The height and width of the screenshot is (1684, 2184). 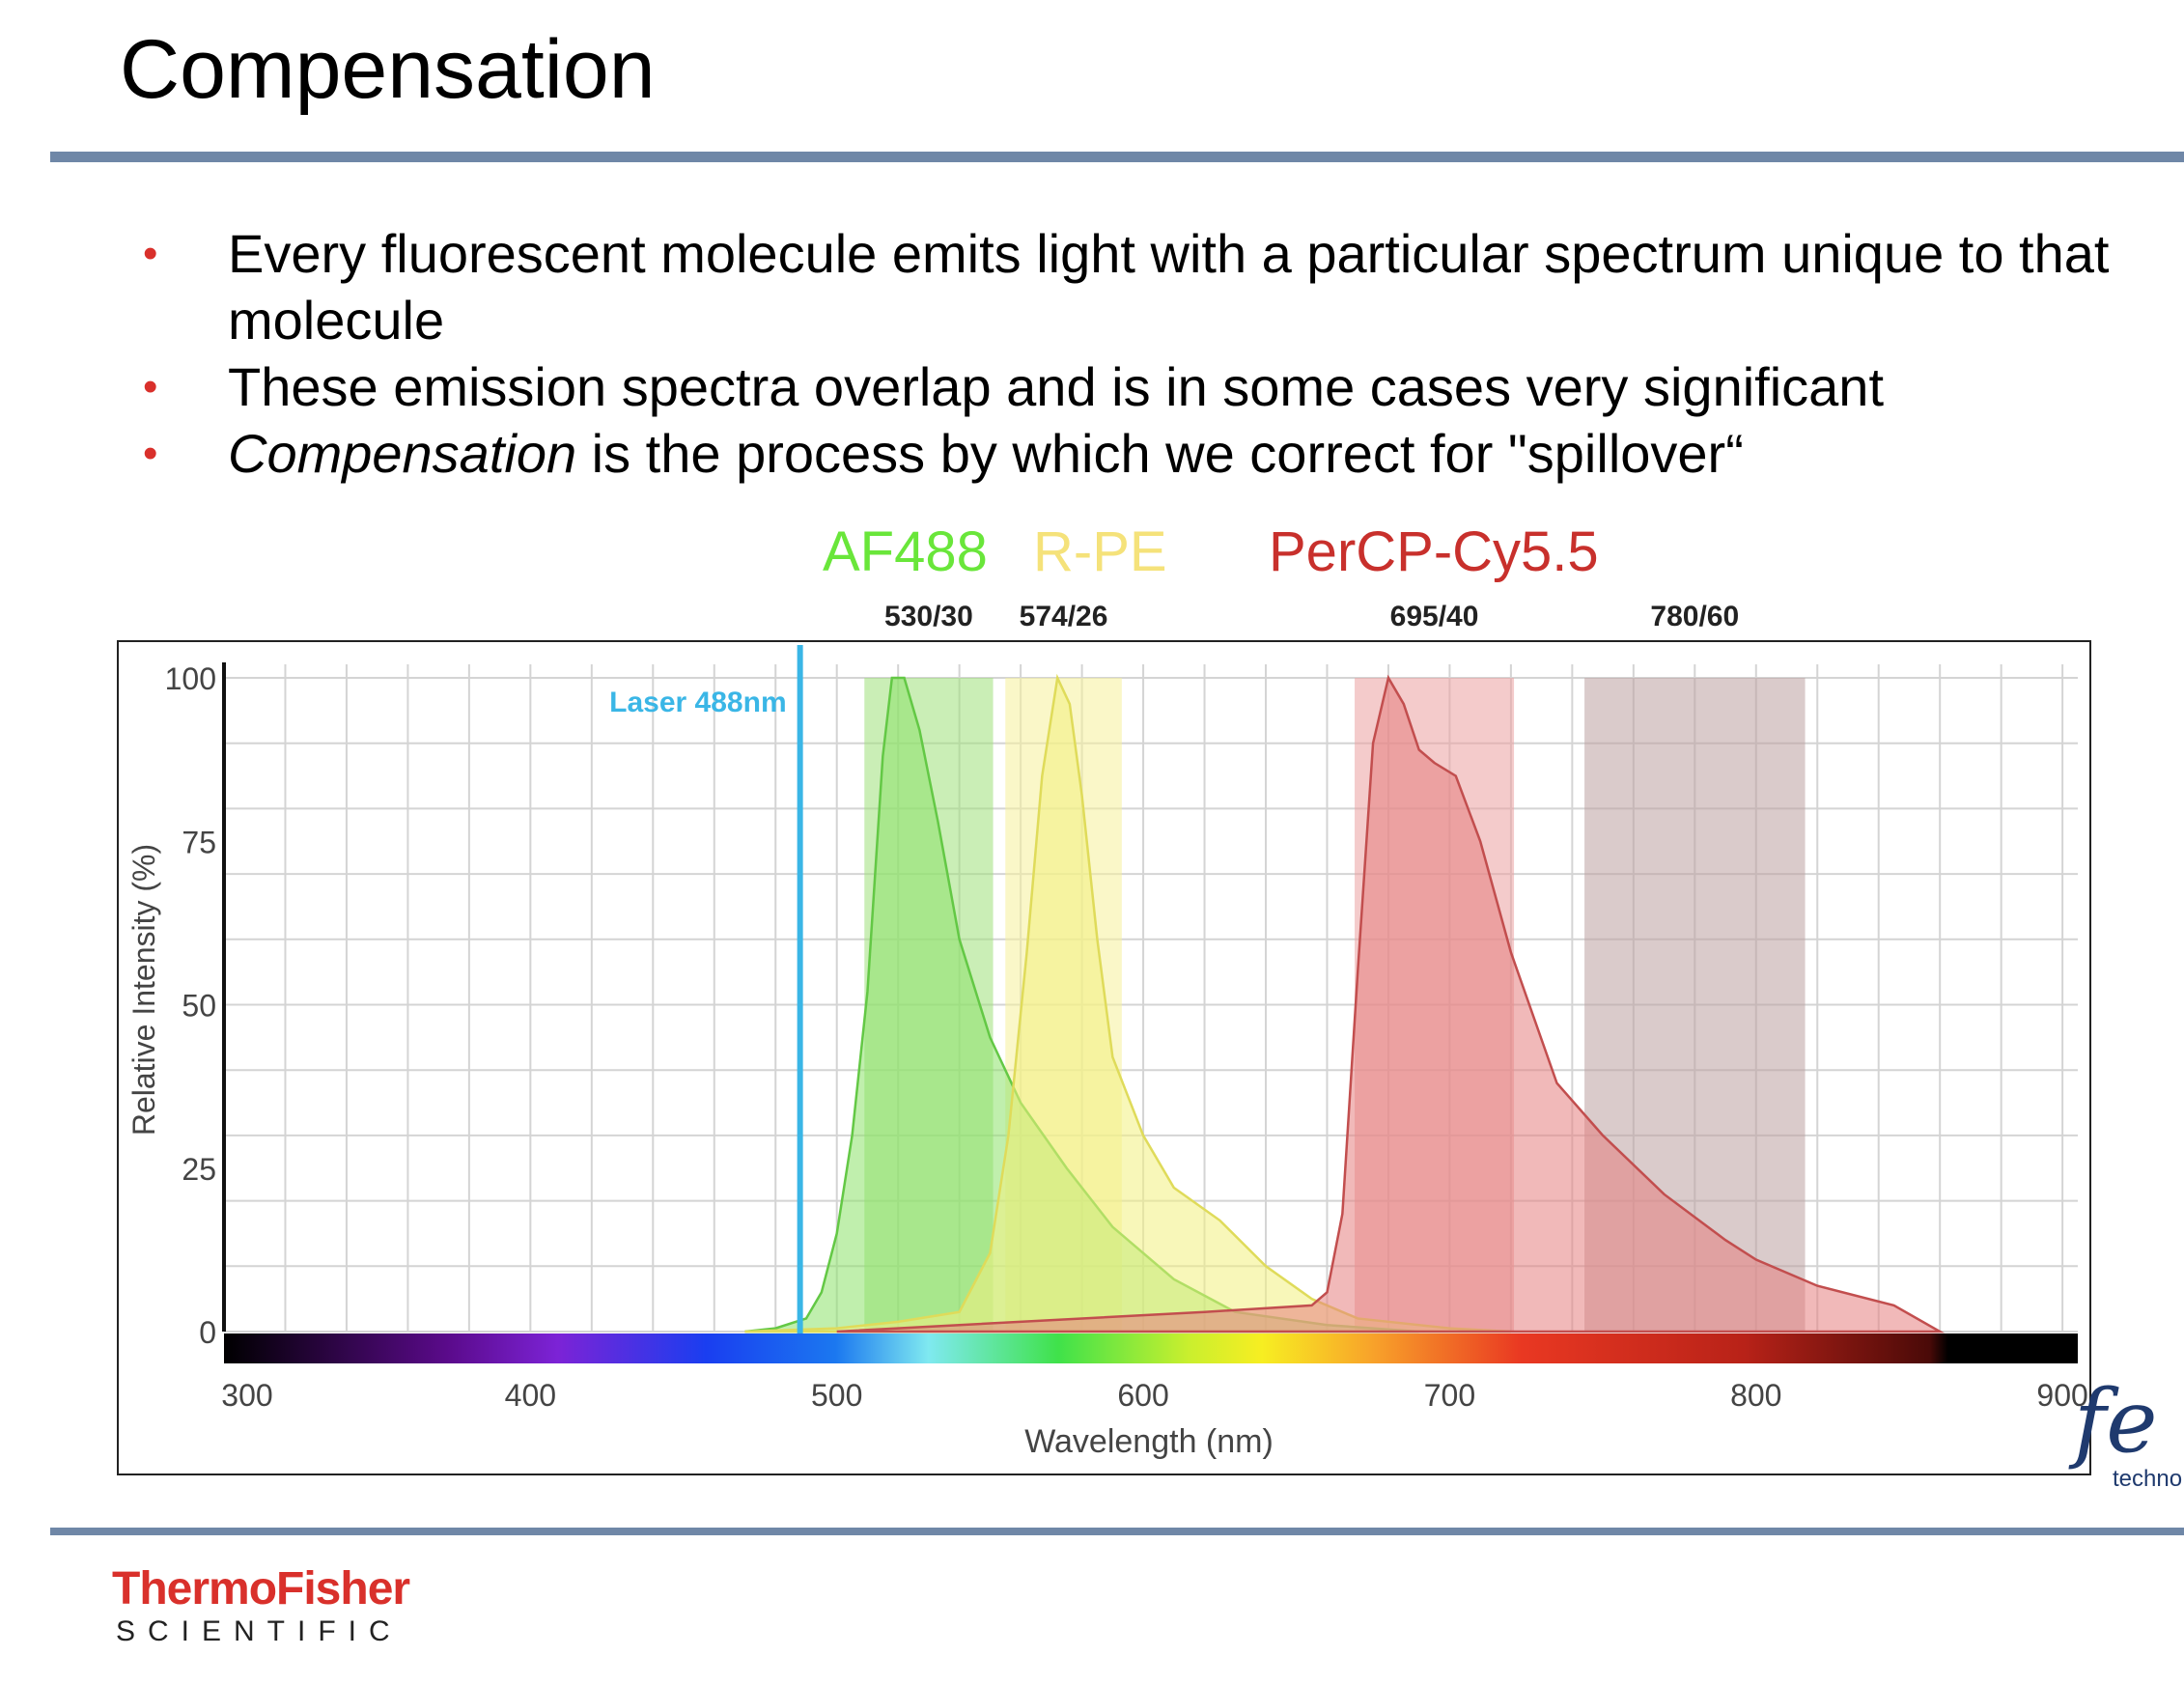 I want to click on footer-divider, so click(x=1117, y=1531).